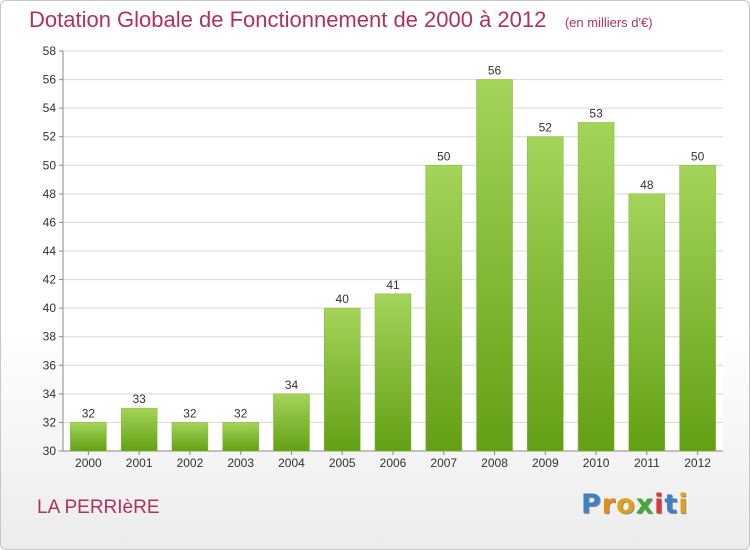 The height and width of the screenshot is (550, 750). I want to click on bar-2002, so click(190, 437).